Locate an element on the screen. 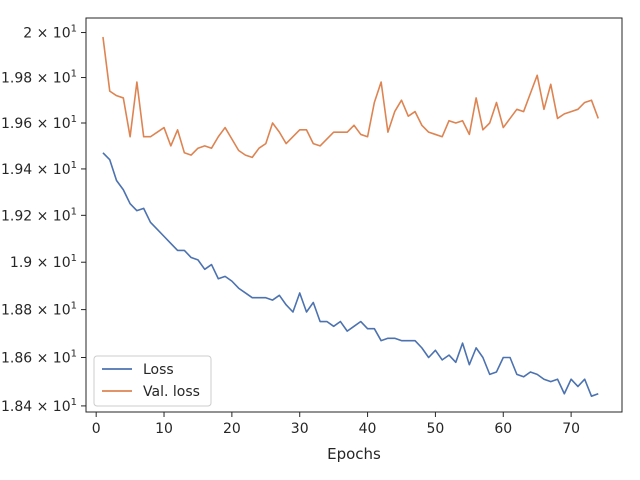 This screenshot has height=480, width=640. legend-label: Loss is located at coordinates (158, 370).